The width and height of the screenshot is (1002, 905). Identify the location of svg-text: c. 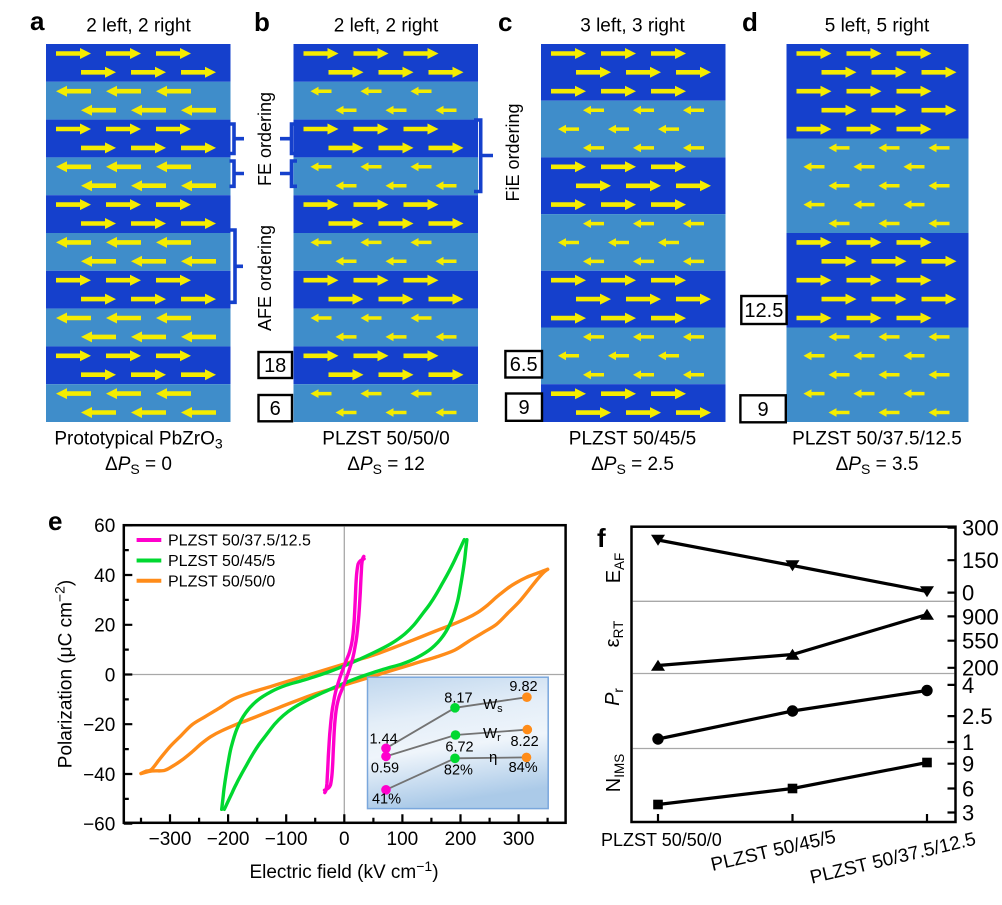
(505, 22).